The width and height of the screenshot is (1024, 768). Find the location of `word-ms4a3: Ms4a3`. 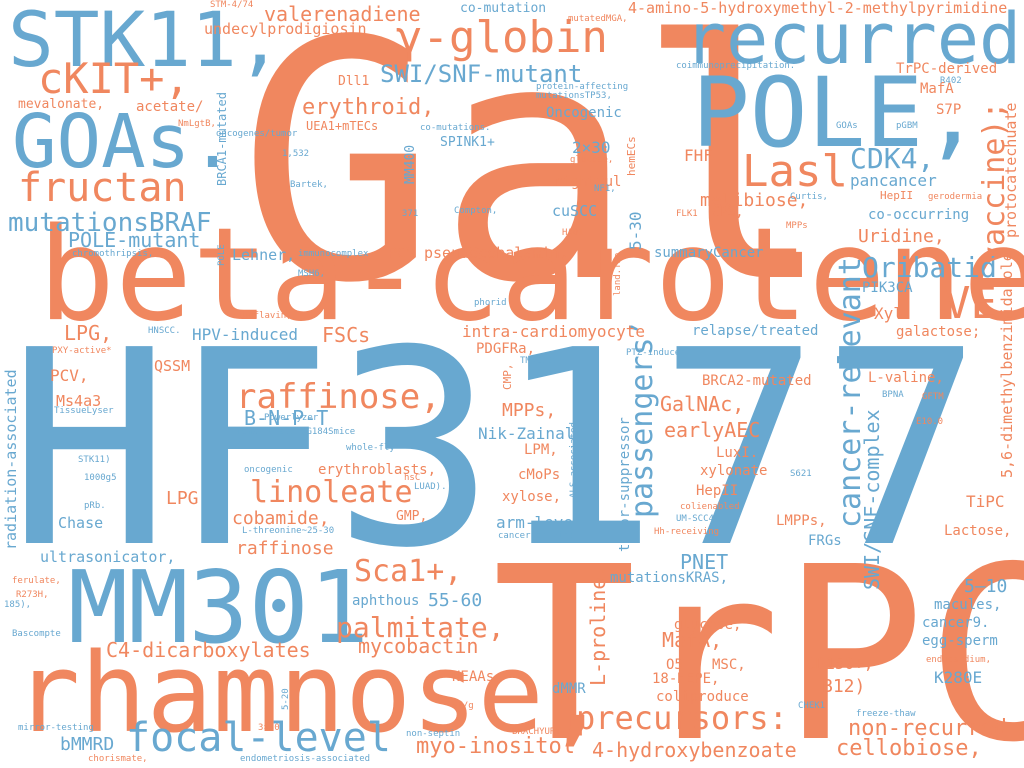

word-ms4a3: Ms4a3 is located at coordinates (79, 401).